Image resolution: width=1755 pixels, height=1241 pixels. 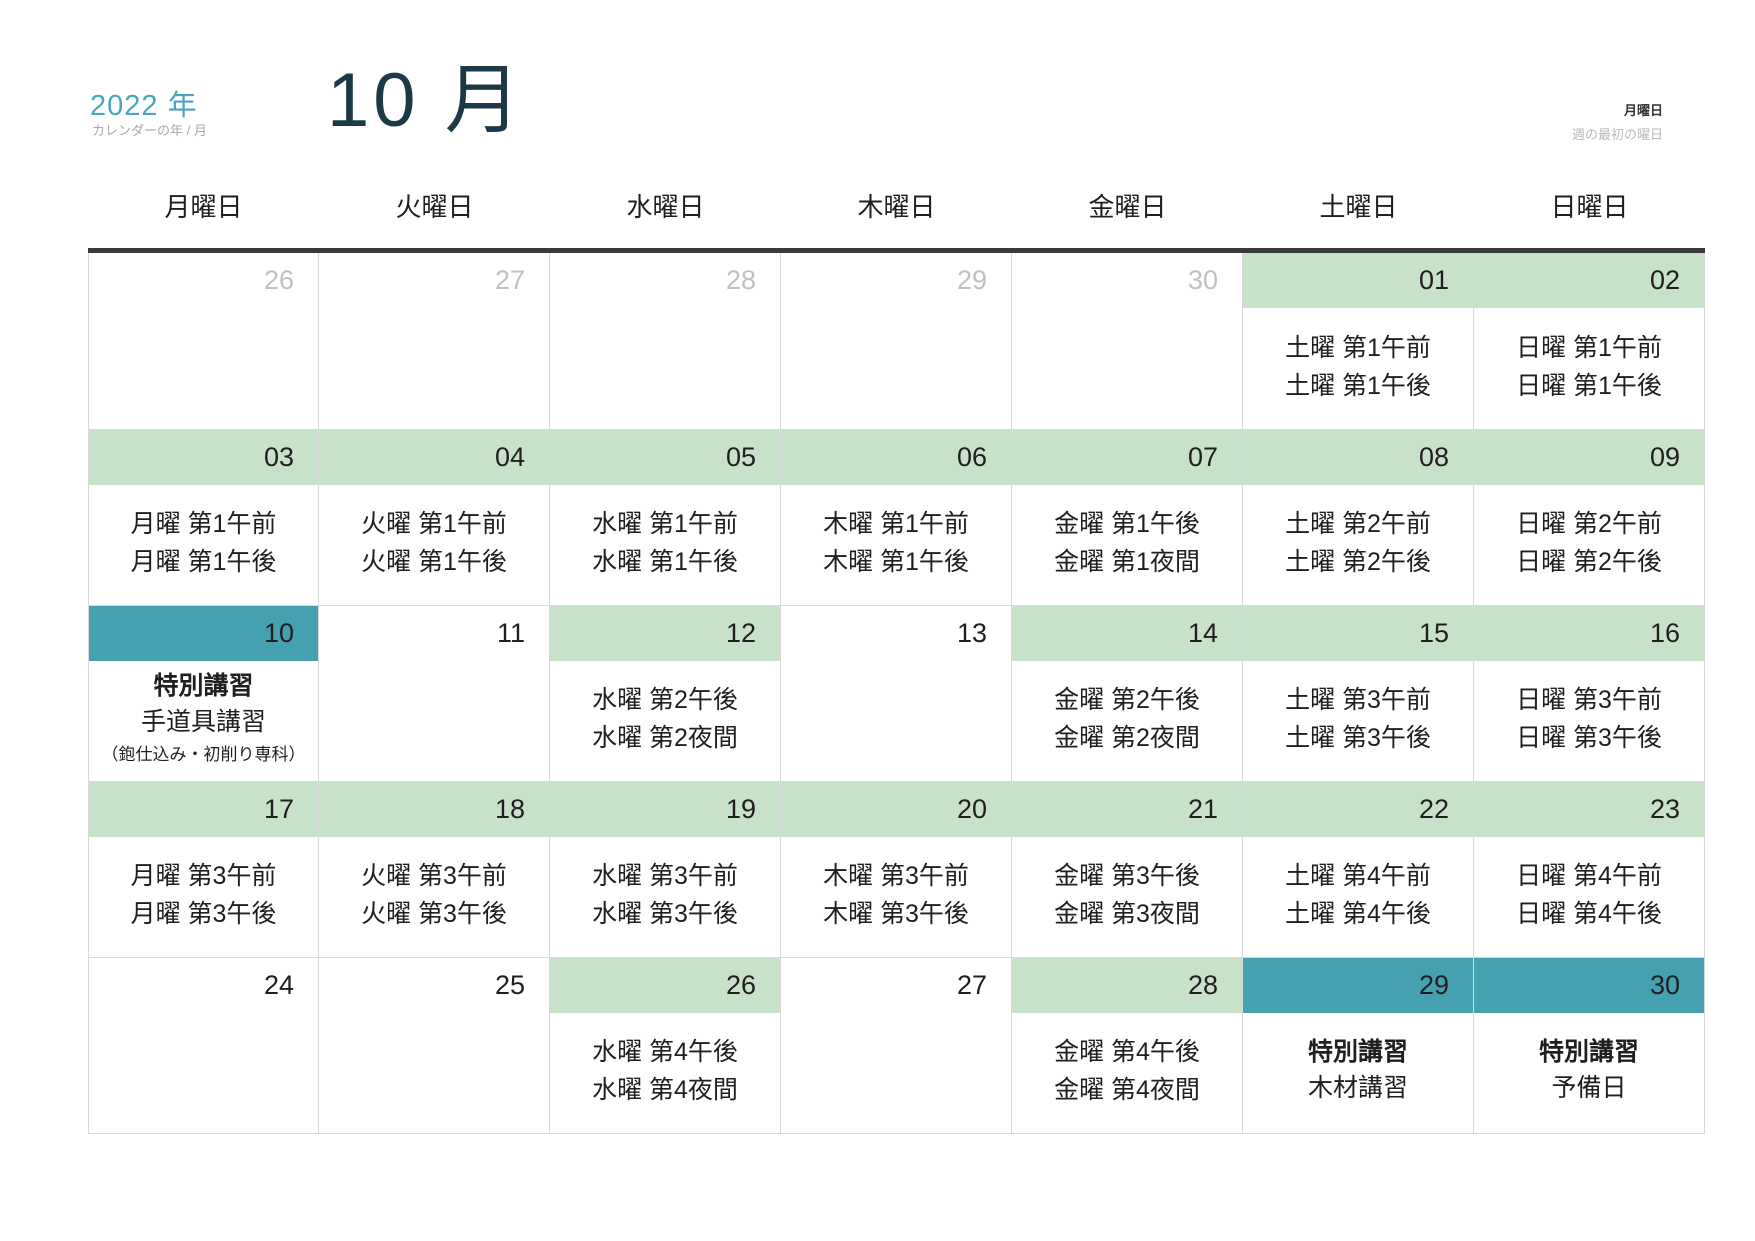 I want to click on event-label: 土曜 第4午前, so click(x=1358, y=876).